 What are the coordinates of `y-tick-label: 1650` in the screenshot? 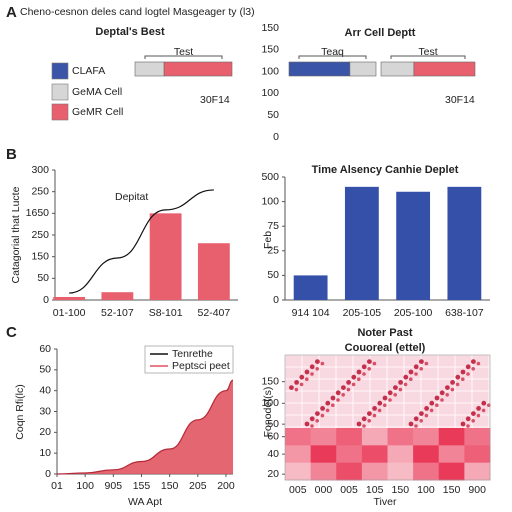 It's located at (38, 213).